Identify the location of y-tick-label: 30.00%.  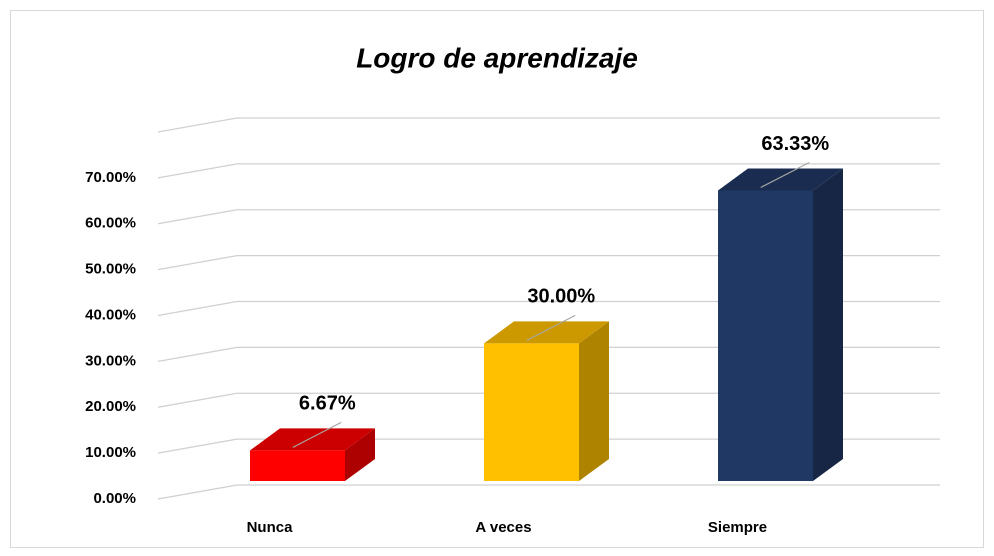
(110, 360).